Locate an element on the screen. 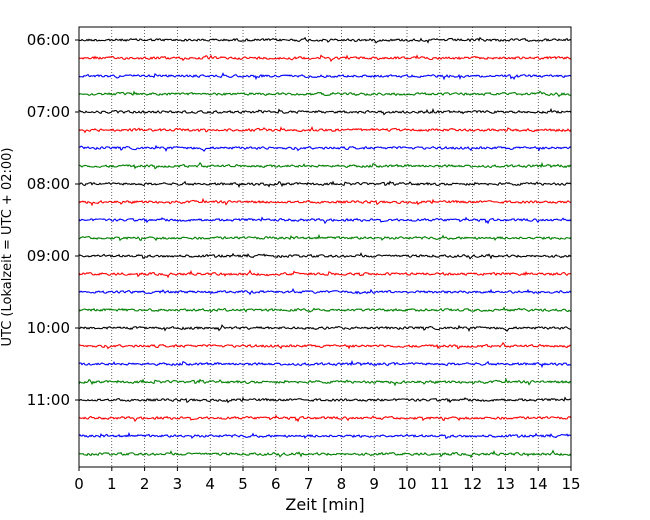 The width and height of the screenshot is (650, 520). x-tick-label: 9 is located at coordinates (374, 484).